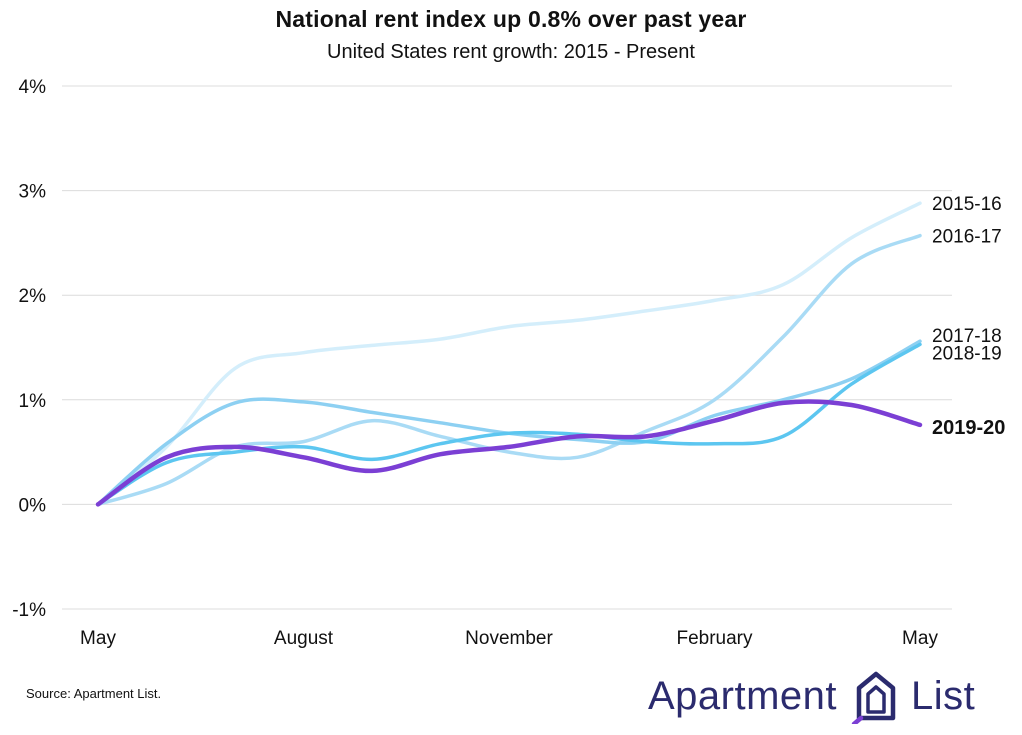  Describe the element at coordinates (33, 87) in the screenshot. I see `y-tick-label: 4%` at that location.